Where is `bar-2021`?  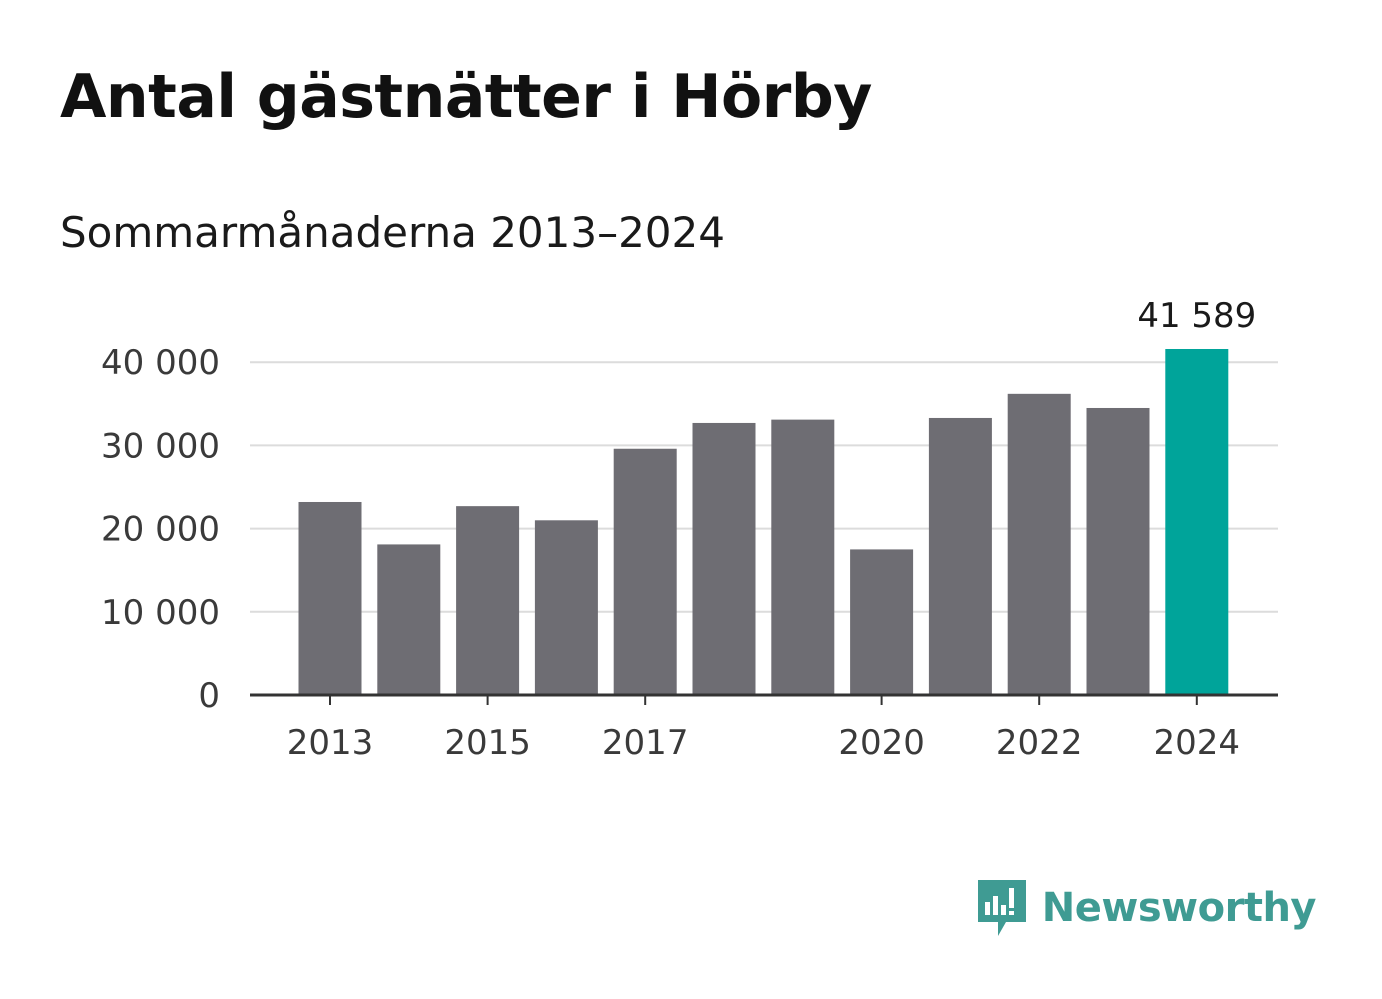
bar-2021 is located at coordinates (960, 556).